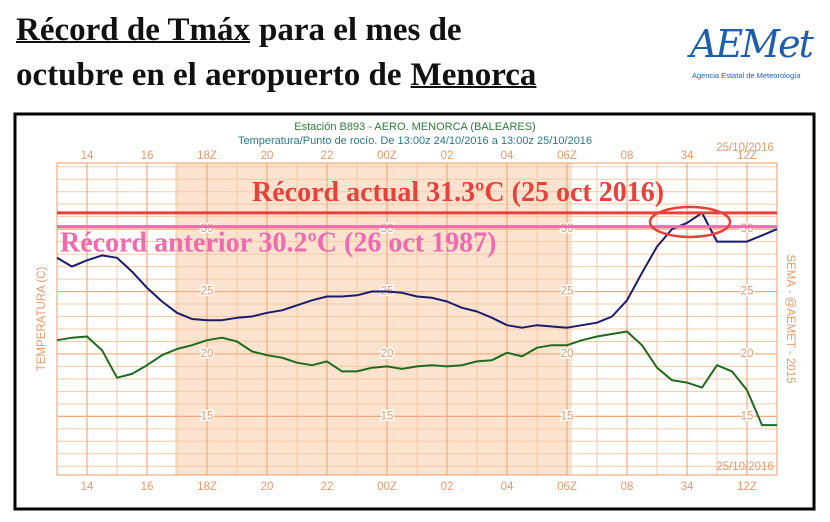 The height and width of the screenshot is (522, 830). Describe the element at coordinates (133, 30) in the screenshot. I see `title-part: Récord de Tmáx` at that location.